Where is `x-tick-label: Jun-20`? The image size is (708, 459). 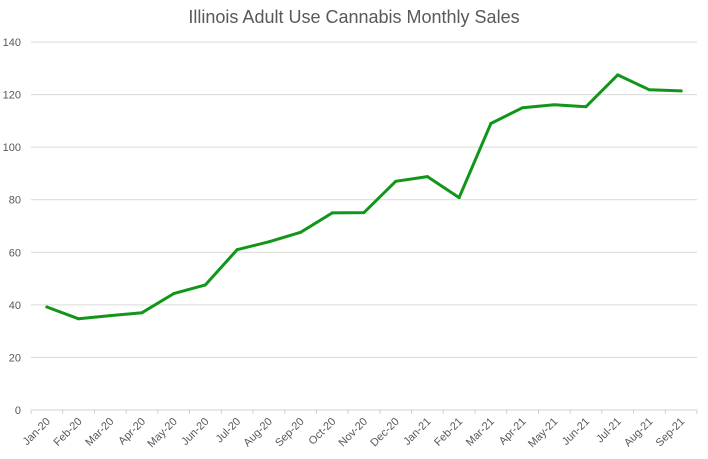 x-tick-label: Jun-20 is located at coordinates (195, 432).